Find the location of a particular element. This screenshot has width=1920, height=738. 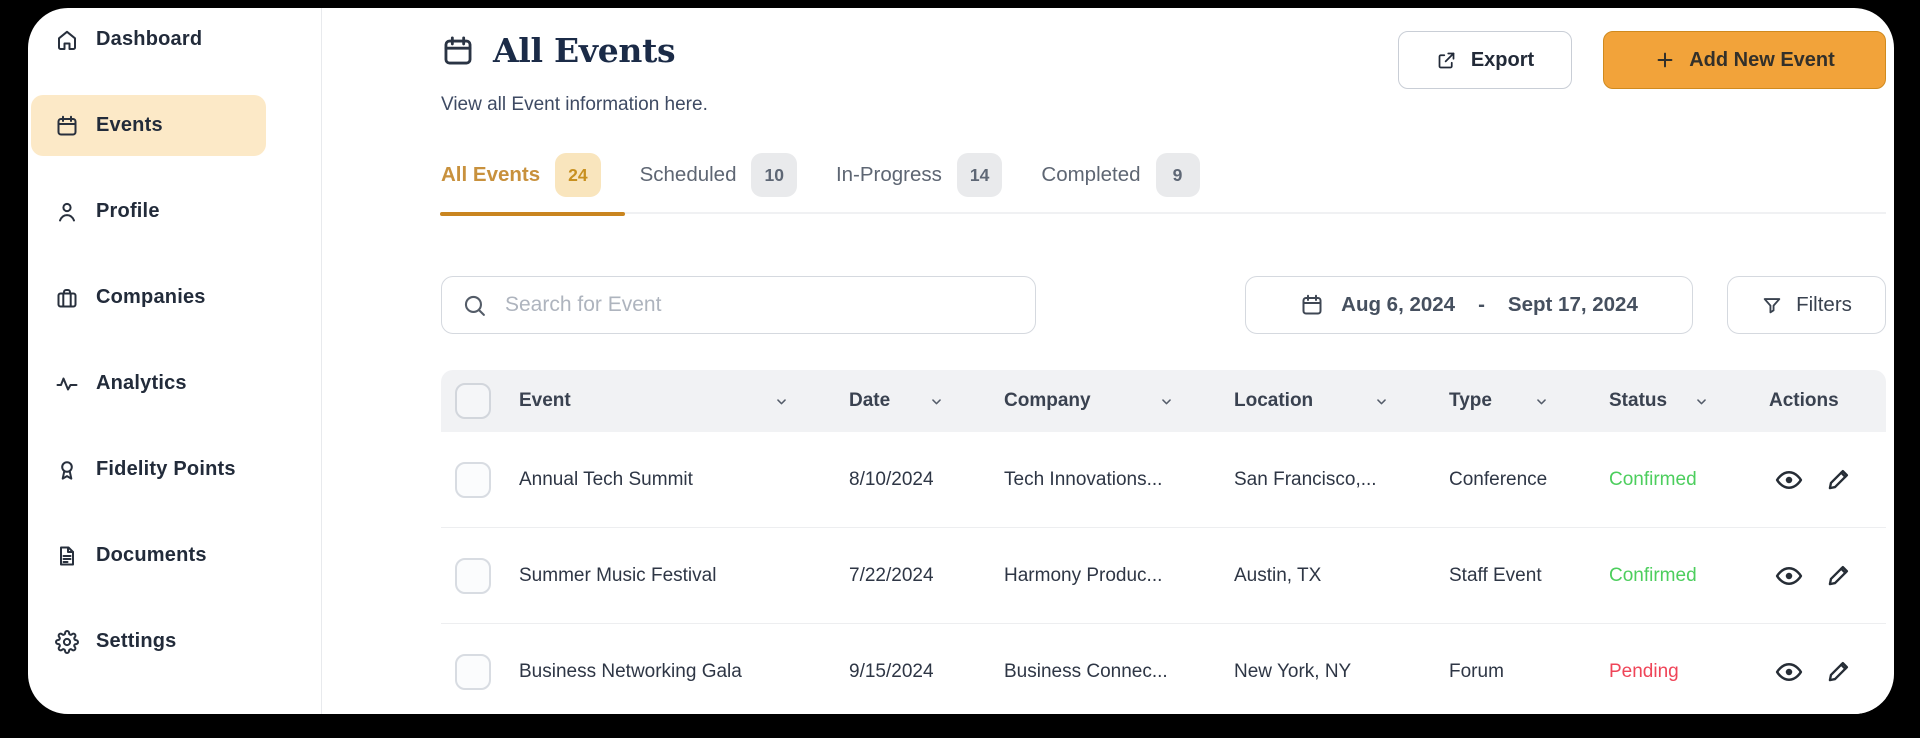

column-label: Type is located at coordinates (1470, 400).